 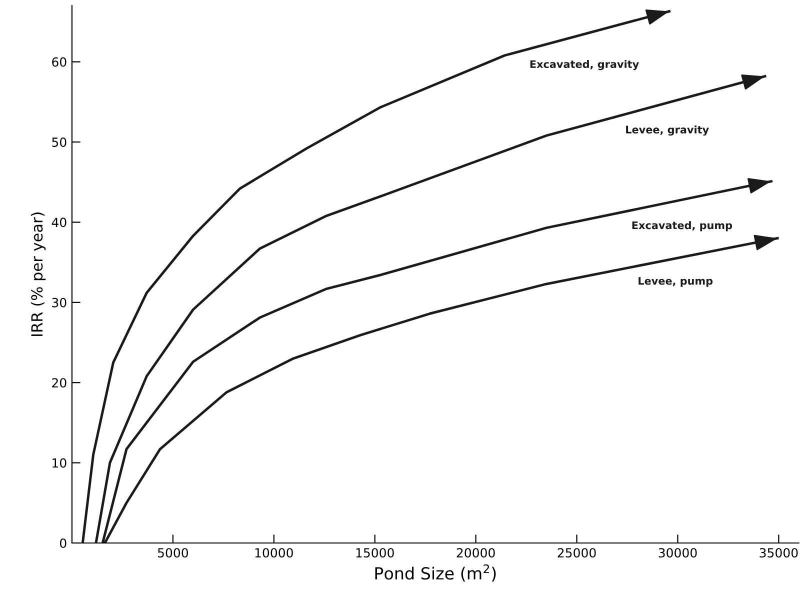 I want to click on series-label: Excavated, gravity, so click(x=584, y=65).